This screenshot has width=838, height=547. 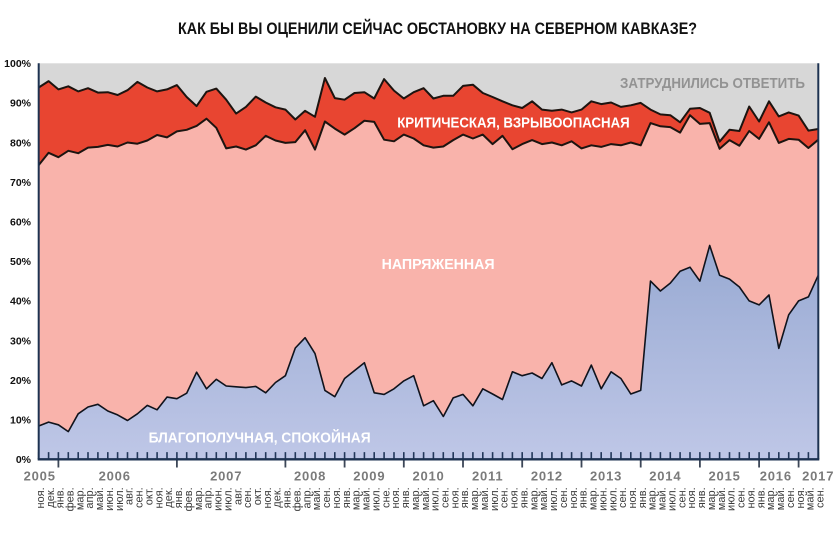 I want to click on svg-text: 2005, so click(x=40, y=476).